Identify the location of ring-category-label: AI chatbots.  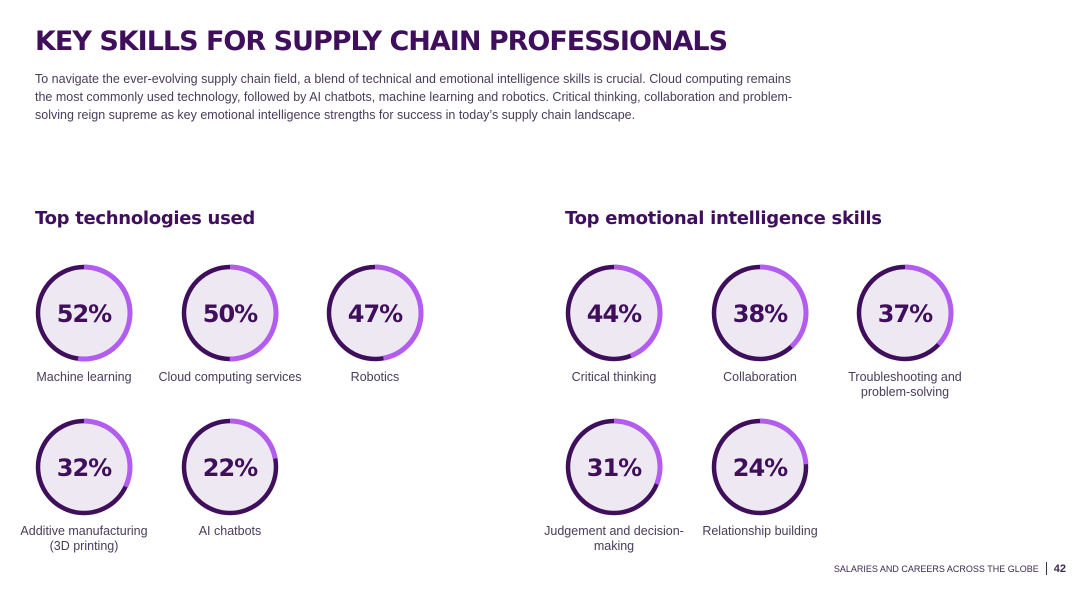
(230, 531).